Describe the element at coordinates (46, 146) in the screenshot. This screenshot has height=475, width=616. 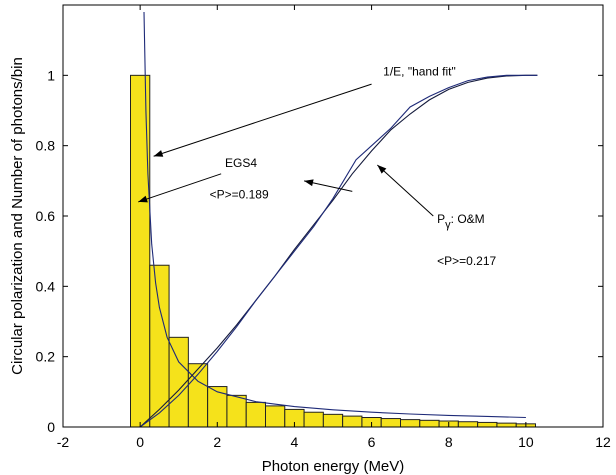
I see `y-tick-label: 0.8` at that location.